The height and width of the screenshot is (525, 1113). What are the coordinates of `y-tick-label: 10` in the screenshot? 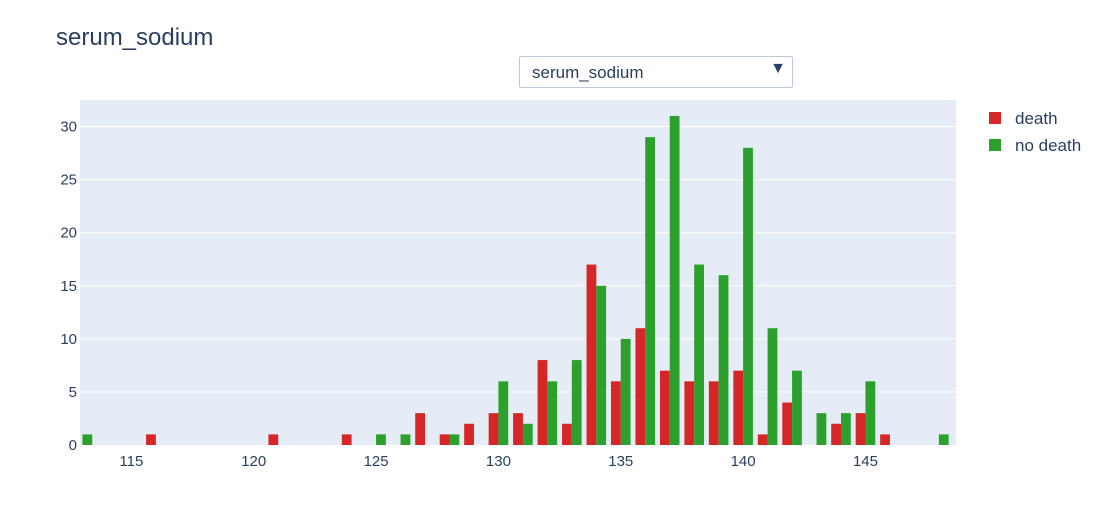 It's located at (68, 339).